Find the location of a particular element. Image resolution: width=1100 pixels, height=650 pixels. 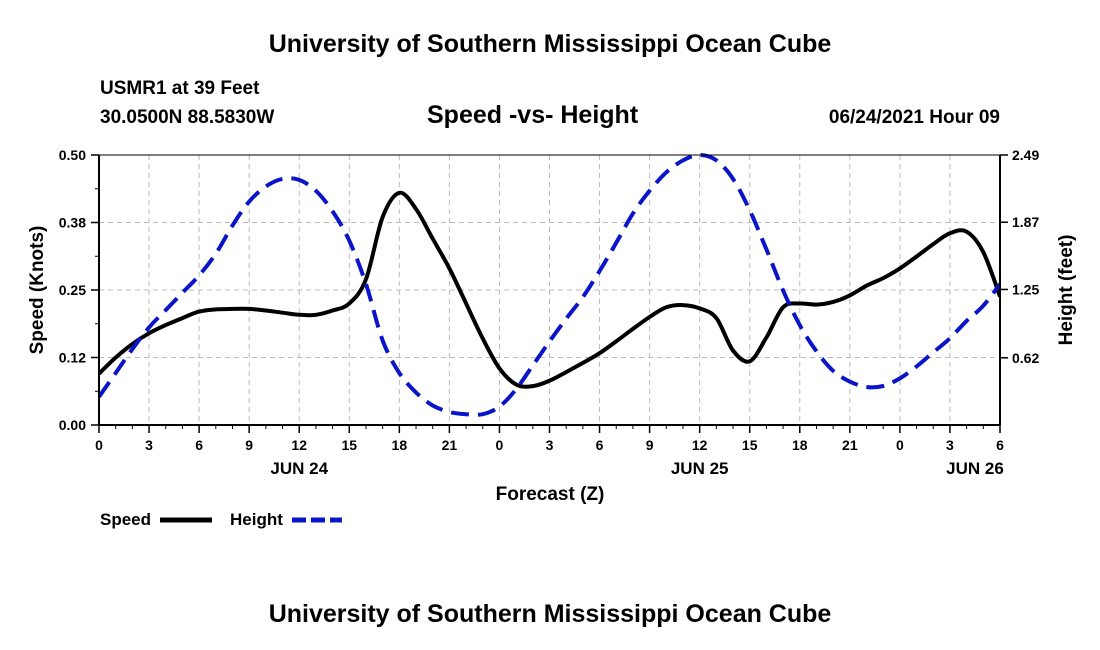

date-label: JUN 25 is located at coordinates (700, 468).